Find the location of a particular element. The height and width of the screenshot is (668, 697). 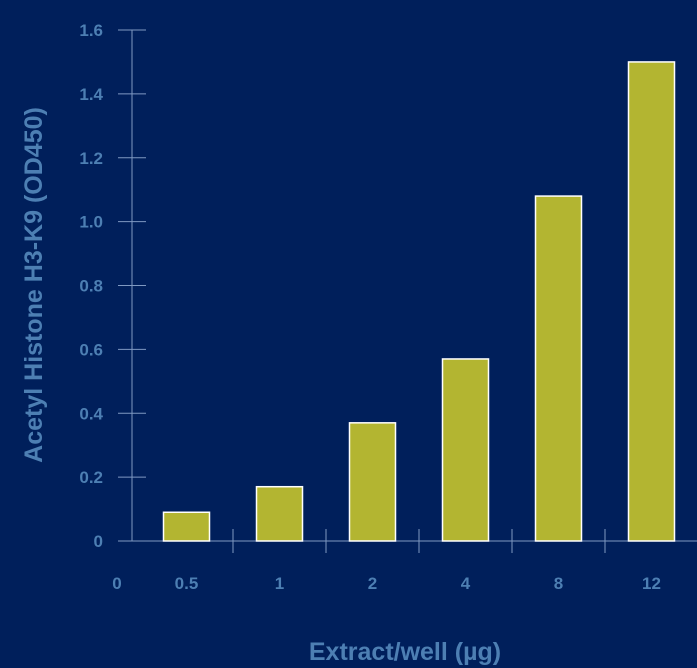

y-tick-label: 0.2 is located at coordinates (91, 477).